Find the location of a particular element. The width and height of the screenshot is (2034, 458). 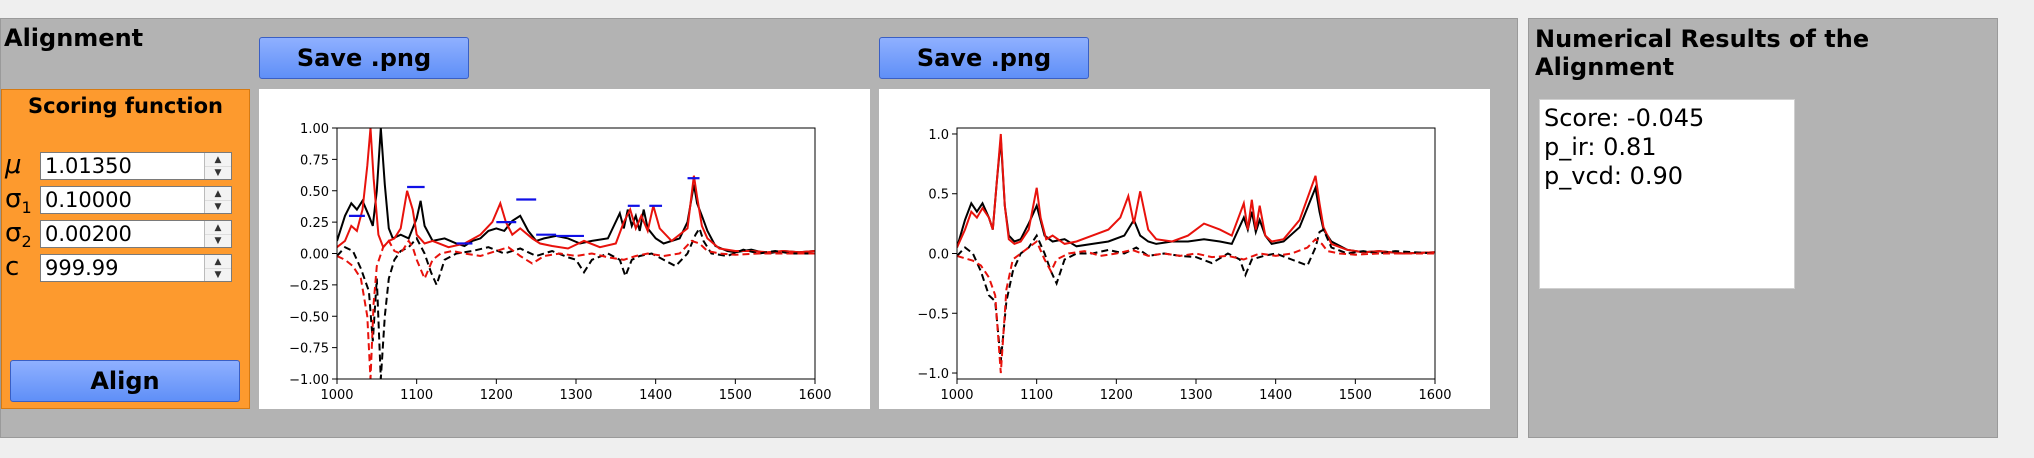

c-spinner: ▲ ▼ is located at coordinates (217, 268).